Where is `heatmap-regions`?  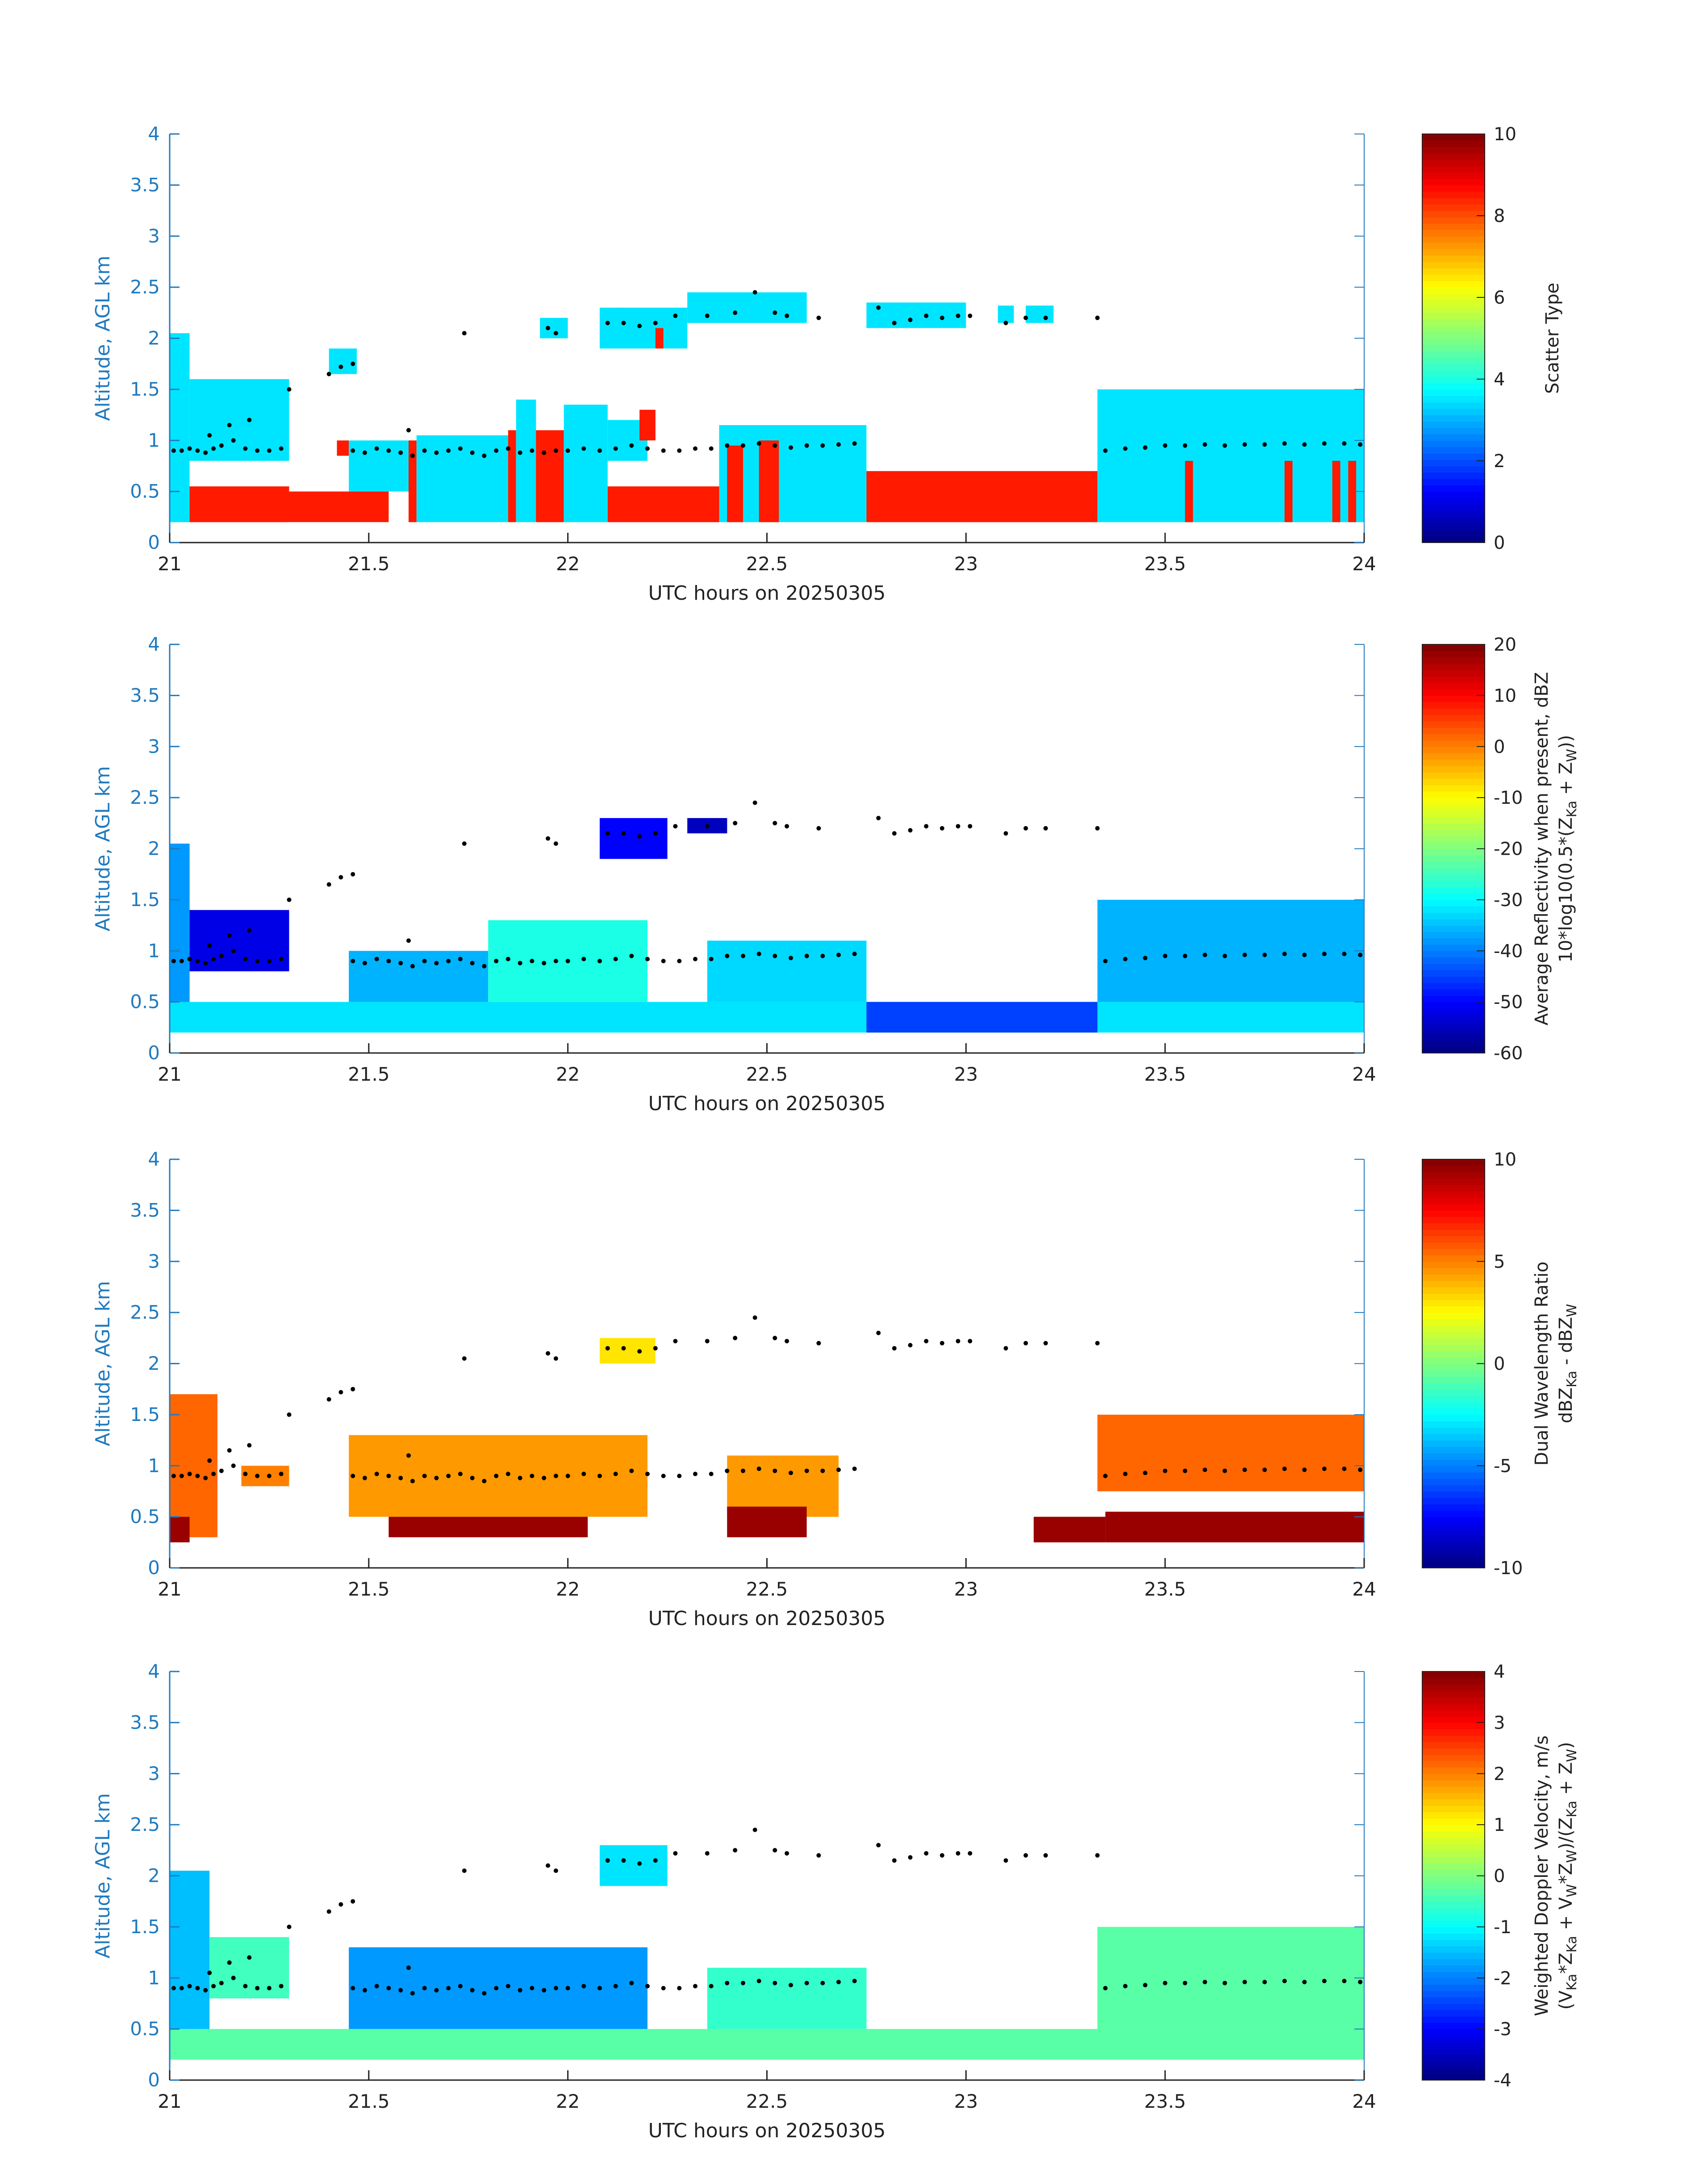
heatmap-regions is located at coordinates (767, 1952).